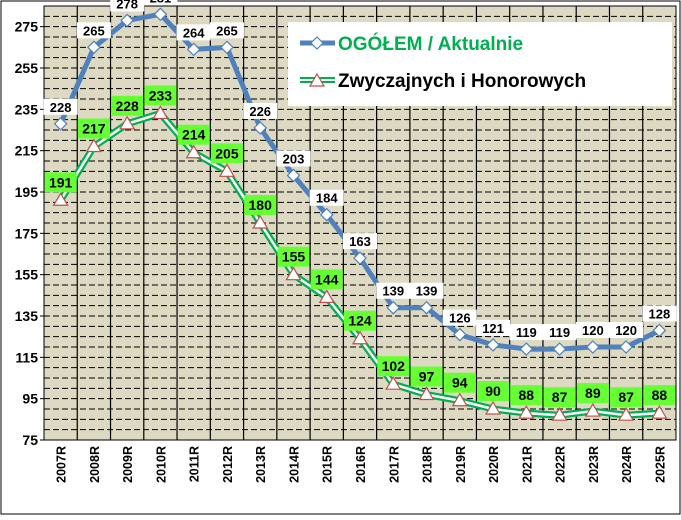 The image size is (681, 520). I want to click on data-label-text: 281, so click(161, 2).